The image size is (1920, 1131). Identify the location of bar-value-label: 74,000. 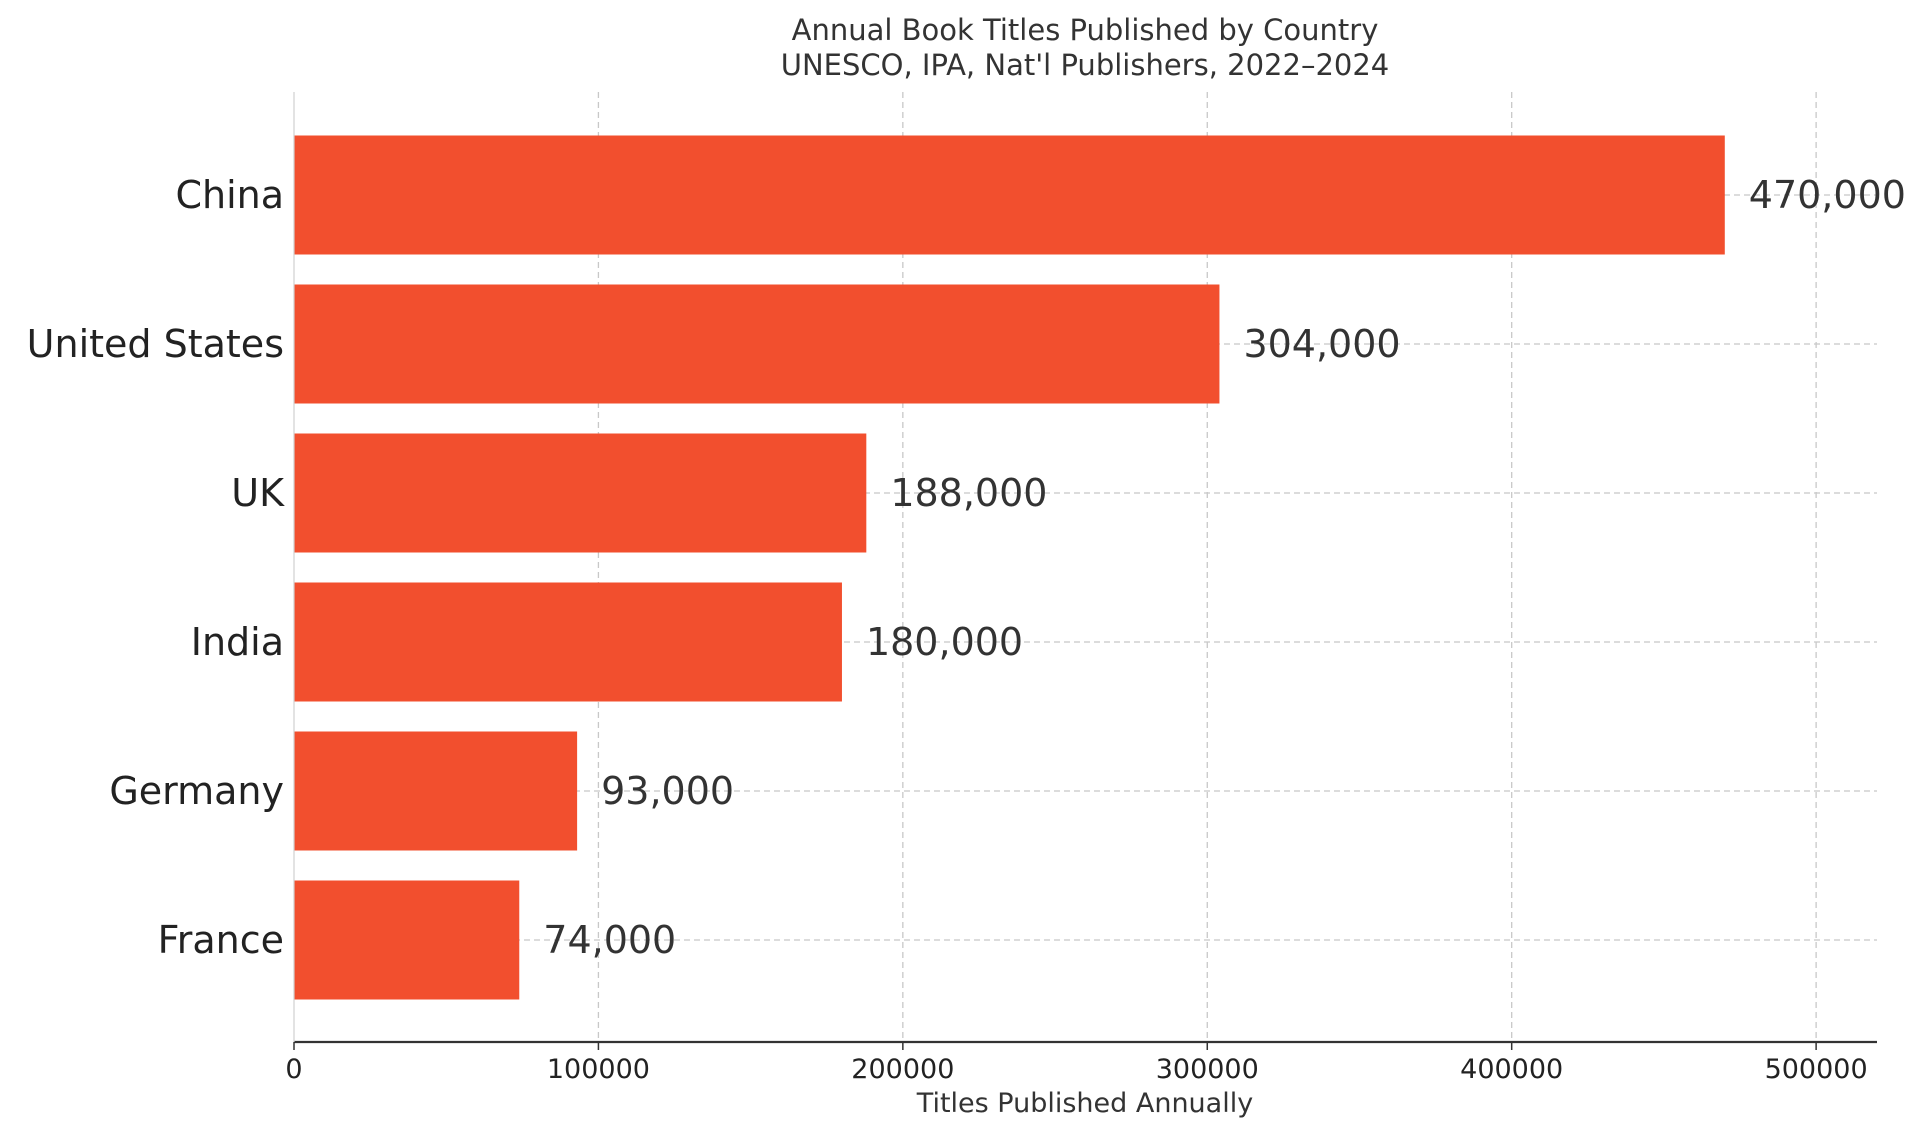
(609, 940).